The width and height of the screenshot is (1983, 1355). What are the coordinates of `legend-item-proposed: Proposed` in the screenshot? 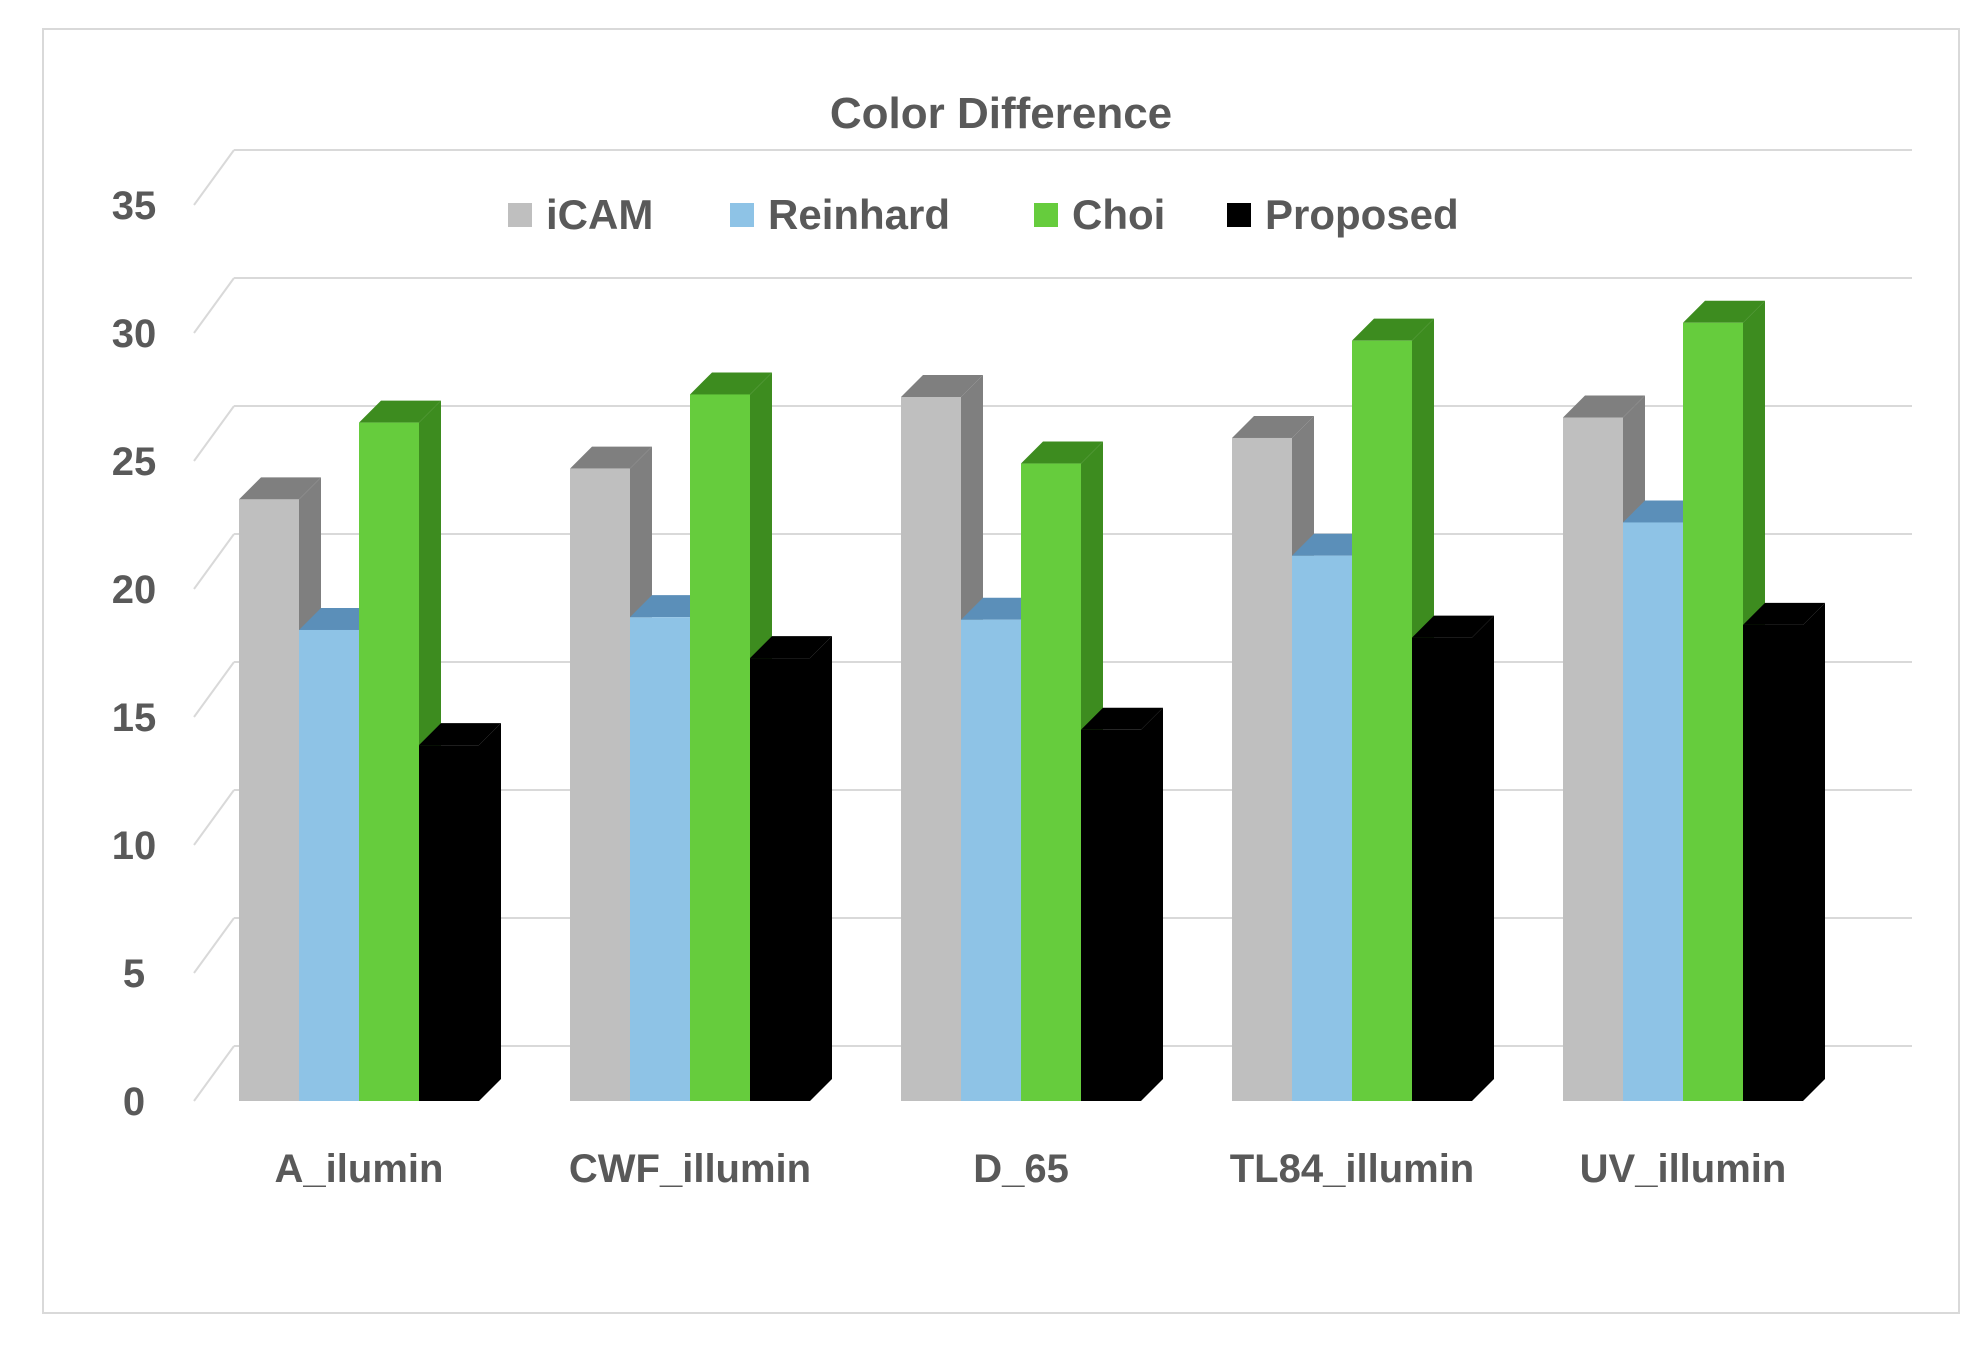 It's located at (1343, 214).